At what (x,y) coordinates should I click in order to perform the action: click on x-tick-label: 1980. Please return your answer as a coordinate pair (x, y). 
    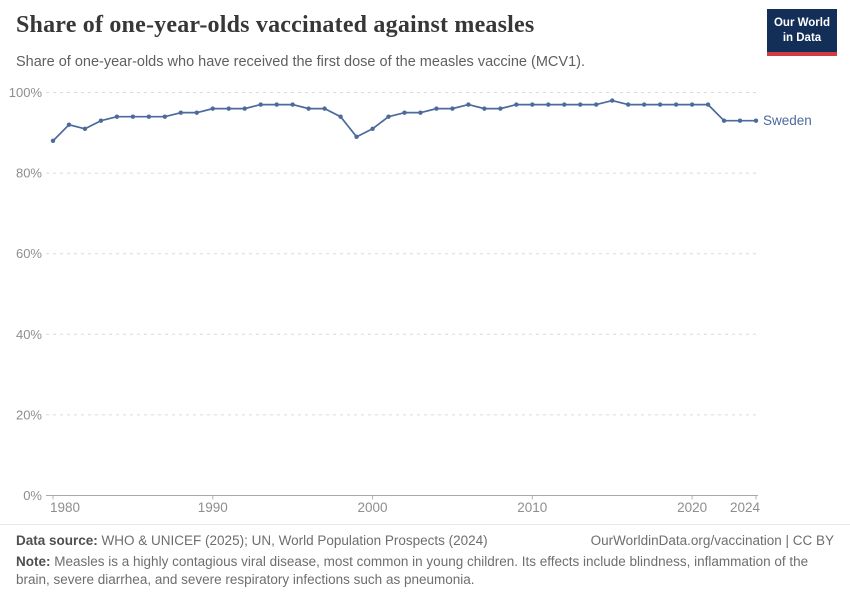
    Looking at the image, I should click on (65, 507).